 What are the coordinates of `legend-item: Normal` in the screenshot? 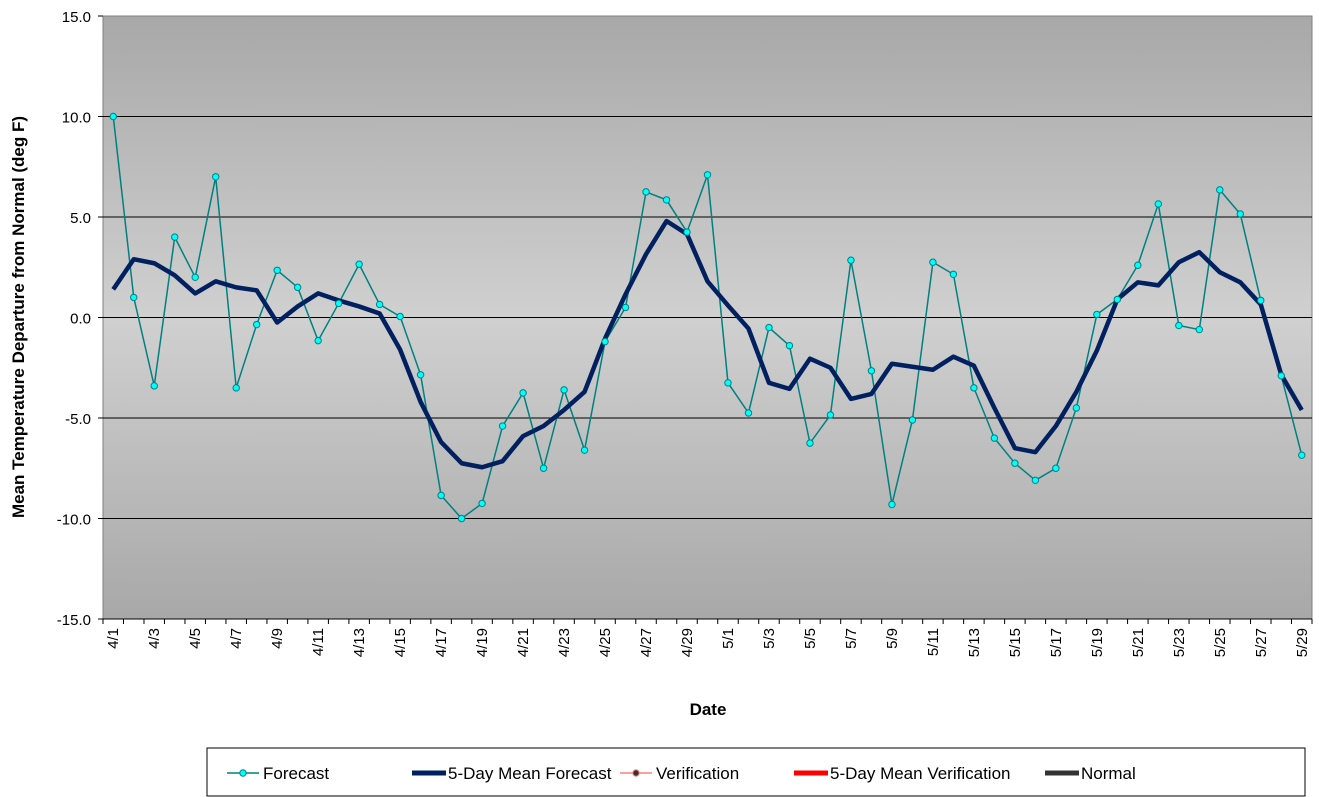 It's located at (1090, 773).